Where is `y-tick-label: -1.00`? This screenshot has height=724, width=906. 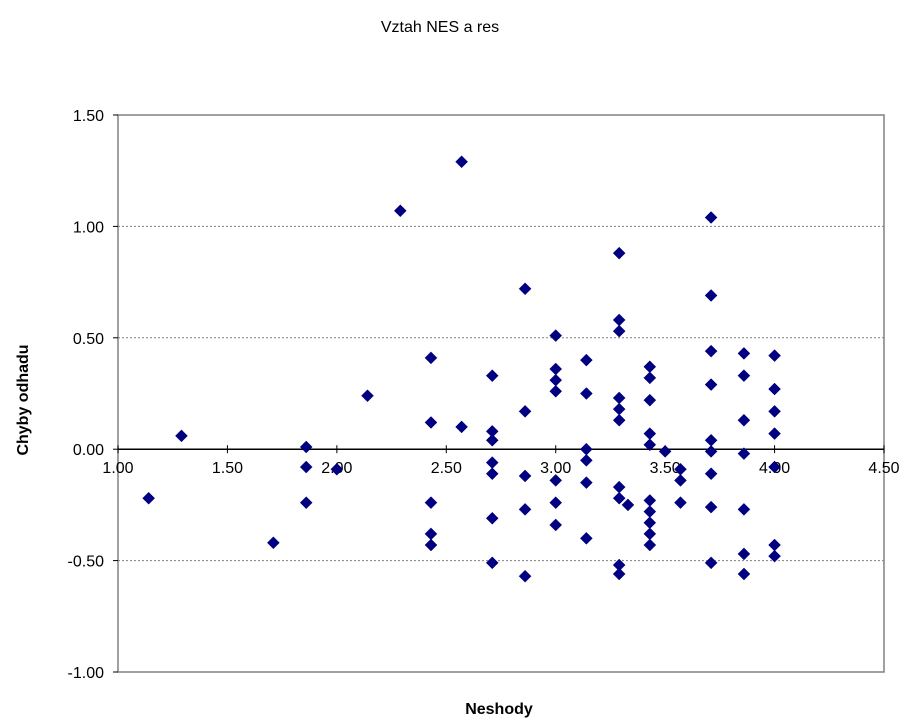 y-tick-label: -1.00 is located at coordinates (86, 673).